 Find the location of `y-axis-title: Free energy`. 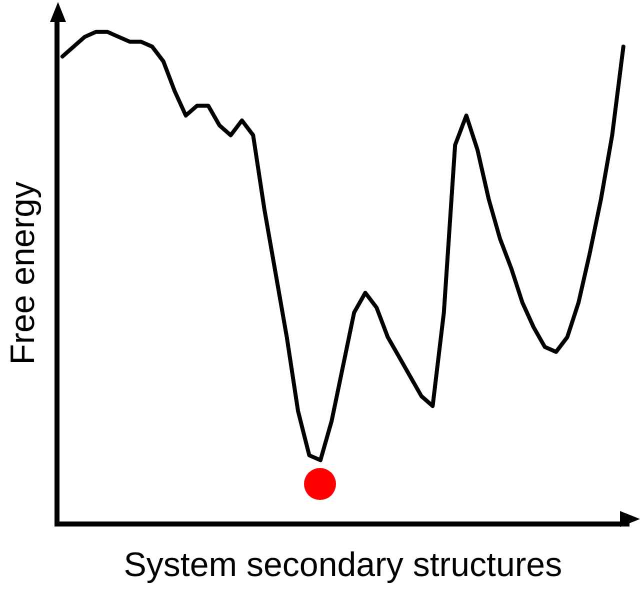

y-axis-title: Free energy is located at coordinates (23, 273).